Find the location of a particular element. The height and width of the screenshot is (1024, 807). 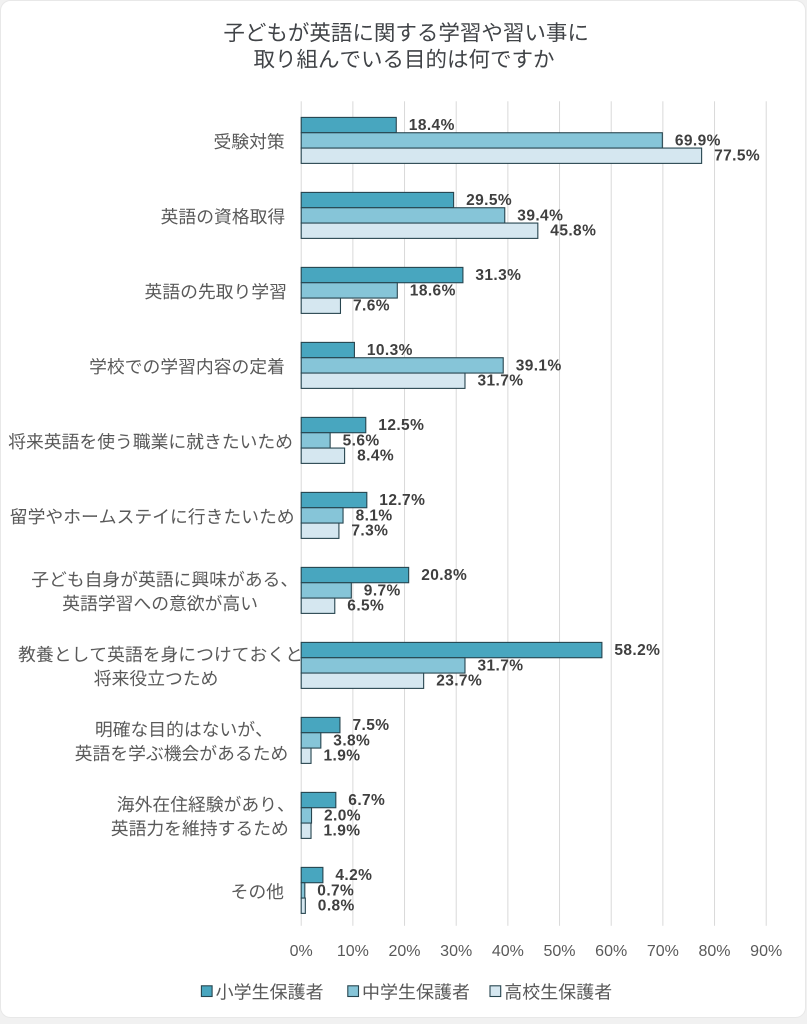

svg-text: 9.7% is located at coordinates (382, 590).